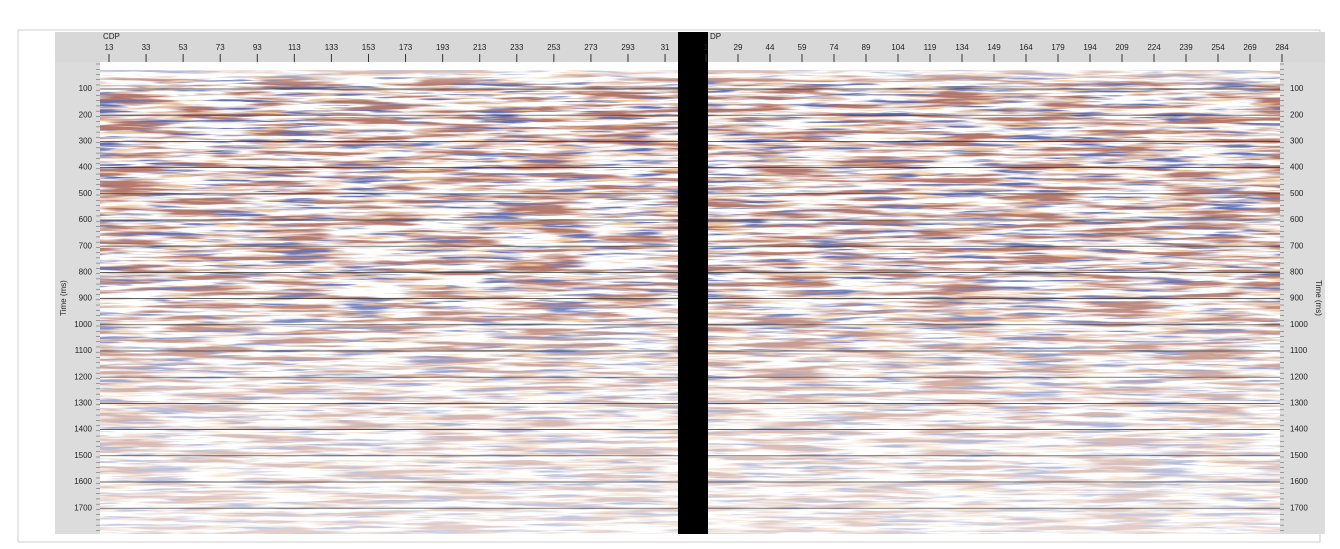 This screenshot has height=549, width=1340. Describe the element at coordinates (1218, 47) in the screenshot. I see `cdp-label: 254` at that location.